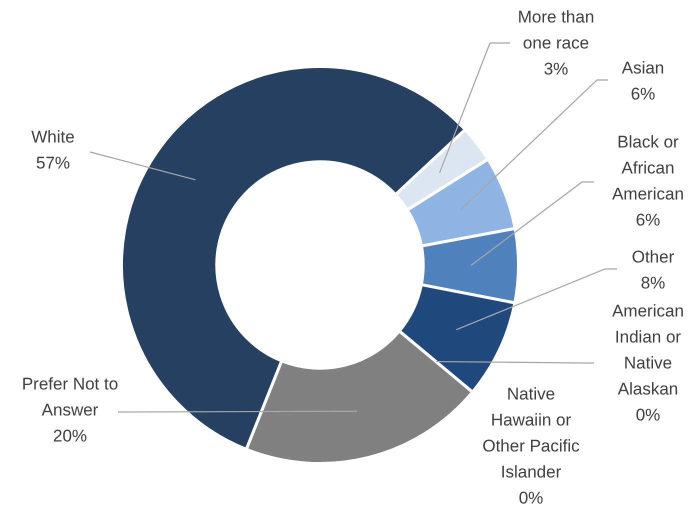 The width and height of the screenshot is (696, 510). Describe the element at coordinates (53, 163) in the screenshot. I see `data-label: 57%` at that location.